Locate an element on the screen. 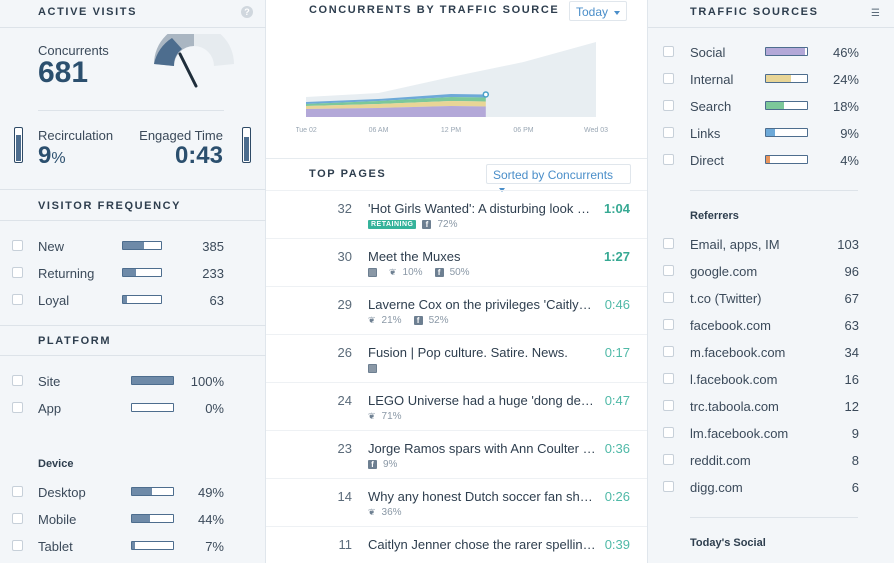 The height and width of the screenshot is (563, 894). concurrents-area-chart: Tue 02 06 AM 12 PM 06 PM Wed 03 is located at coordinates (452, 88).